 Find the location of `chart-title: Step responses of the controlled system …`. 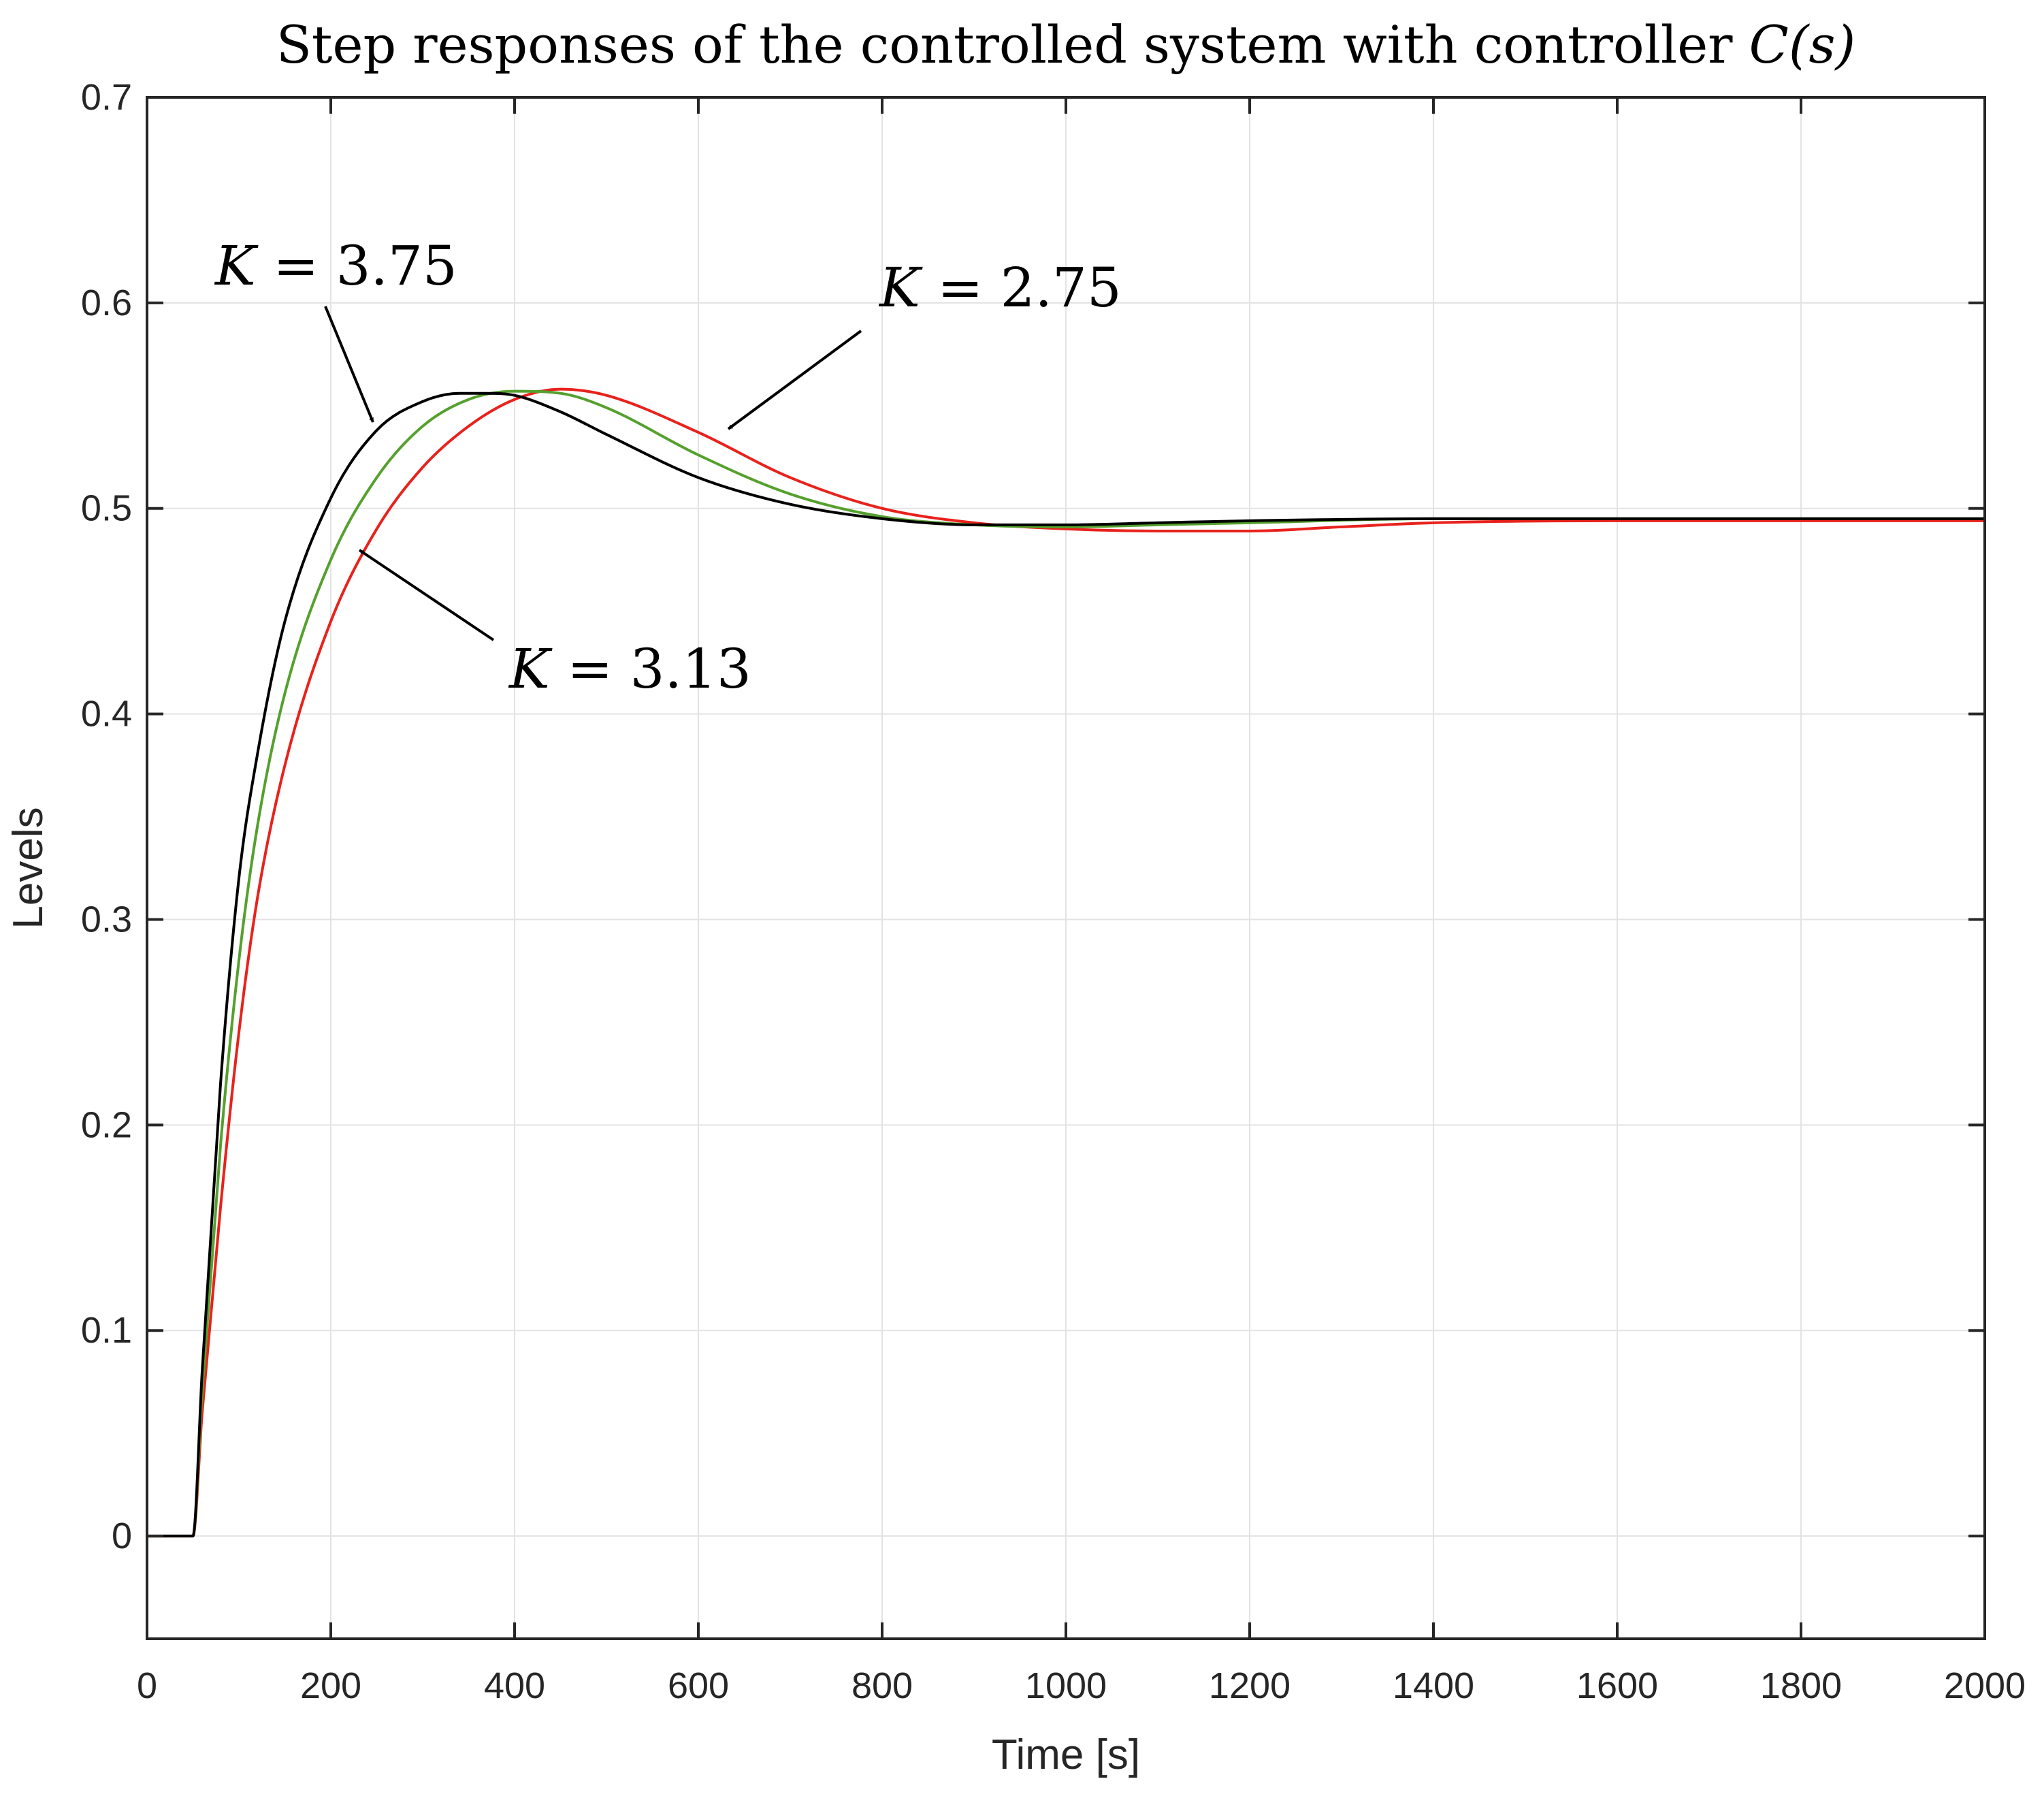

chart-title: Step responses of the controlled system … is located at coordinates (1065, 44).